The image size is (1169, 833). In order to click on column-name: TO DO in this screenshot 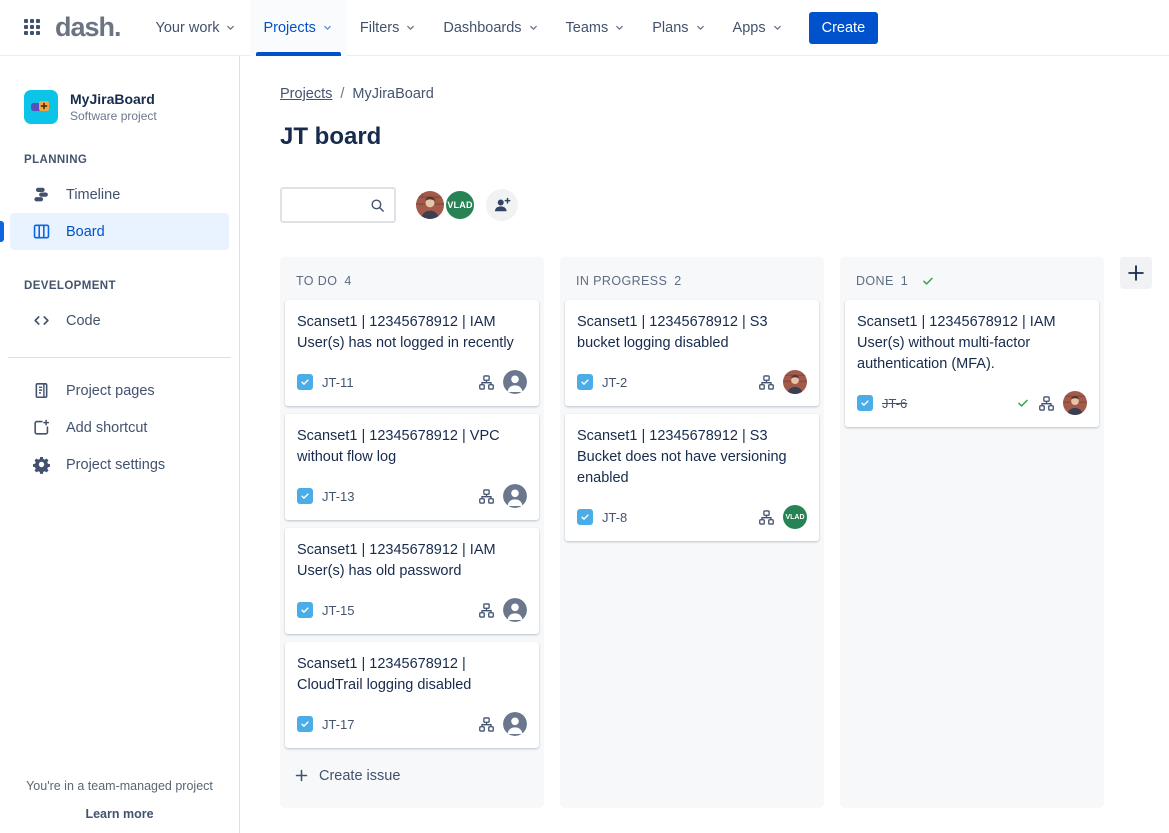, I will do `click(317, 281)`.